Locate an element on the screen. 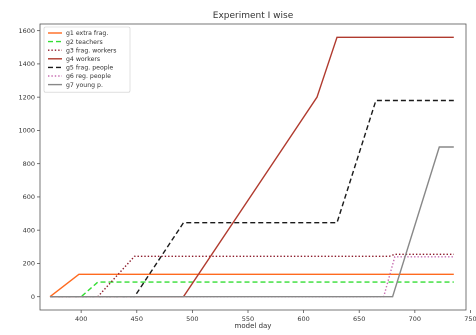  chart-title: Experiment I wise is located at coordinates (253, 16).